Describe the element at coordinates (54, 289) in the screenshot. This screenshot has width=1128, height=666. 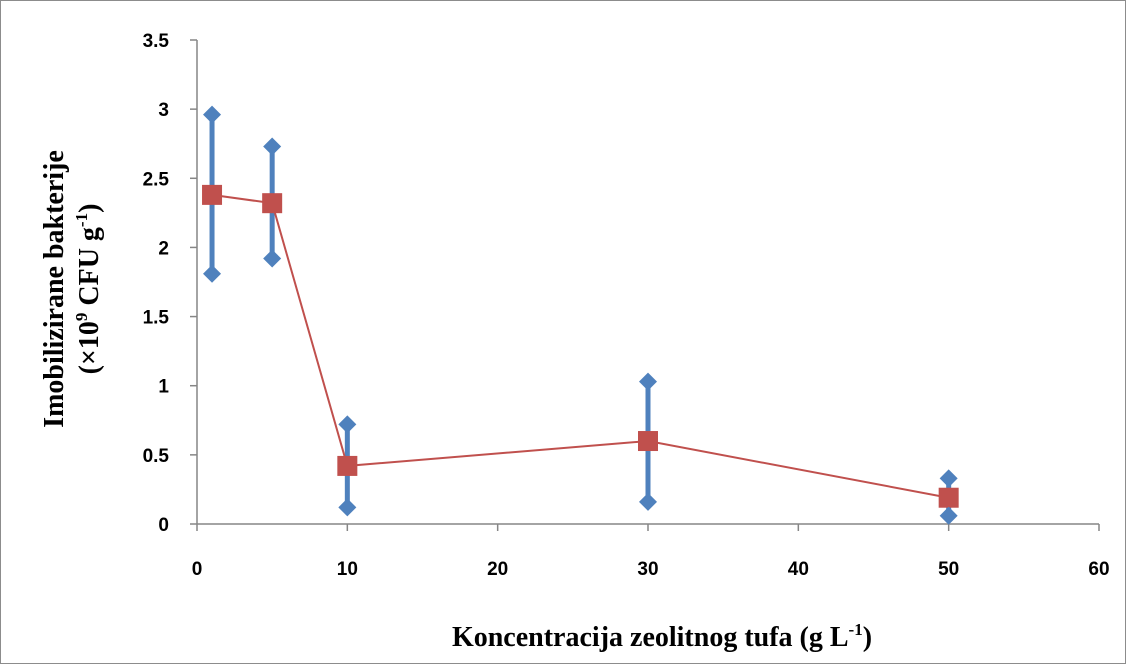
I see `y-axis-title-line1: Imobilizirane bakterije` at that location.